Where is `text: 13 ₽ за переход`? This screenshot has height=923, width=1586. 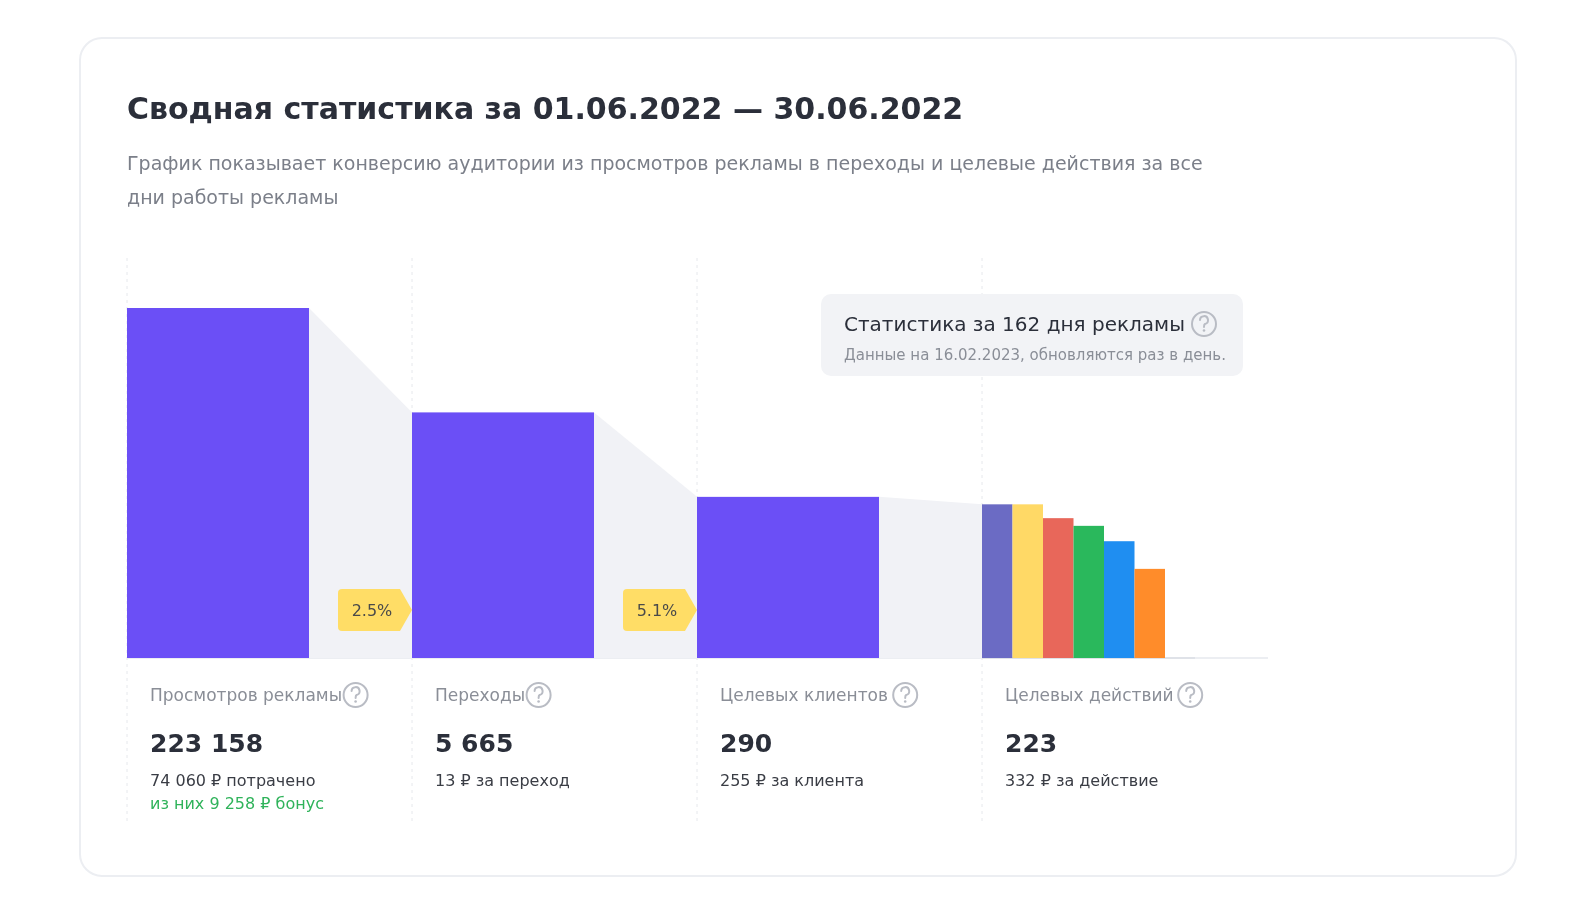
text: 13 ₽ за переход is located at coordinates (502, 780).